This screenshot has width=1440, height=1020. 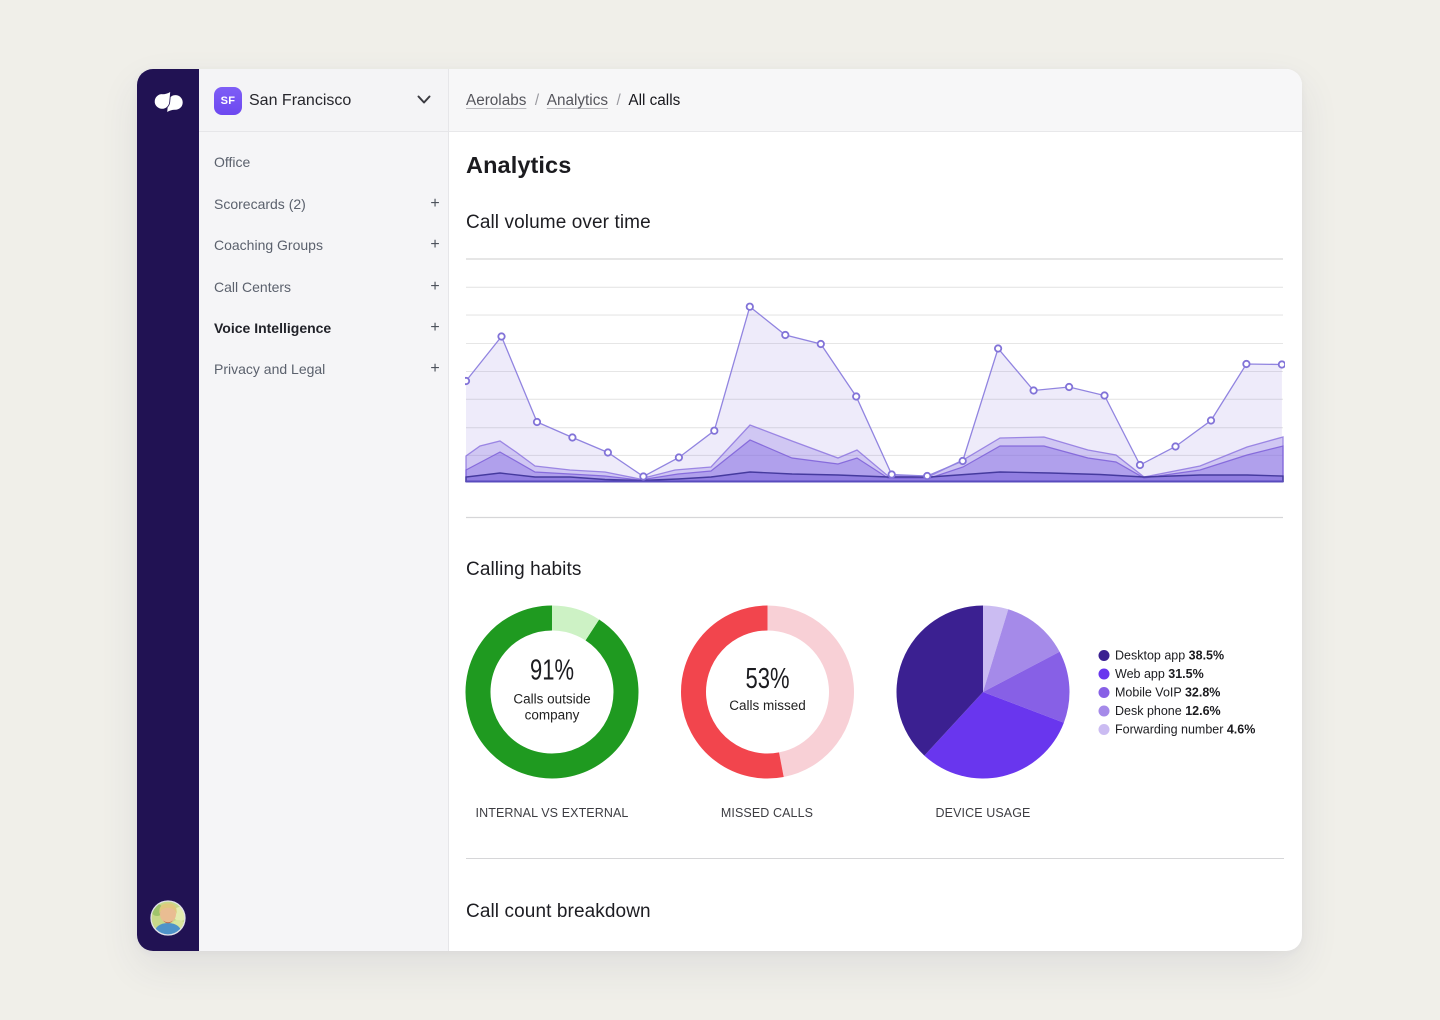 I want to click on svg-text: Calls missed, so click(x=767, y=705).